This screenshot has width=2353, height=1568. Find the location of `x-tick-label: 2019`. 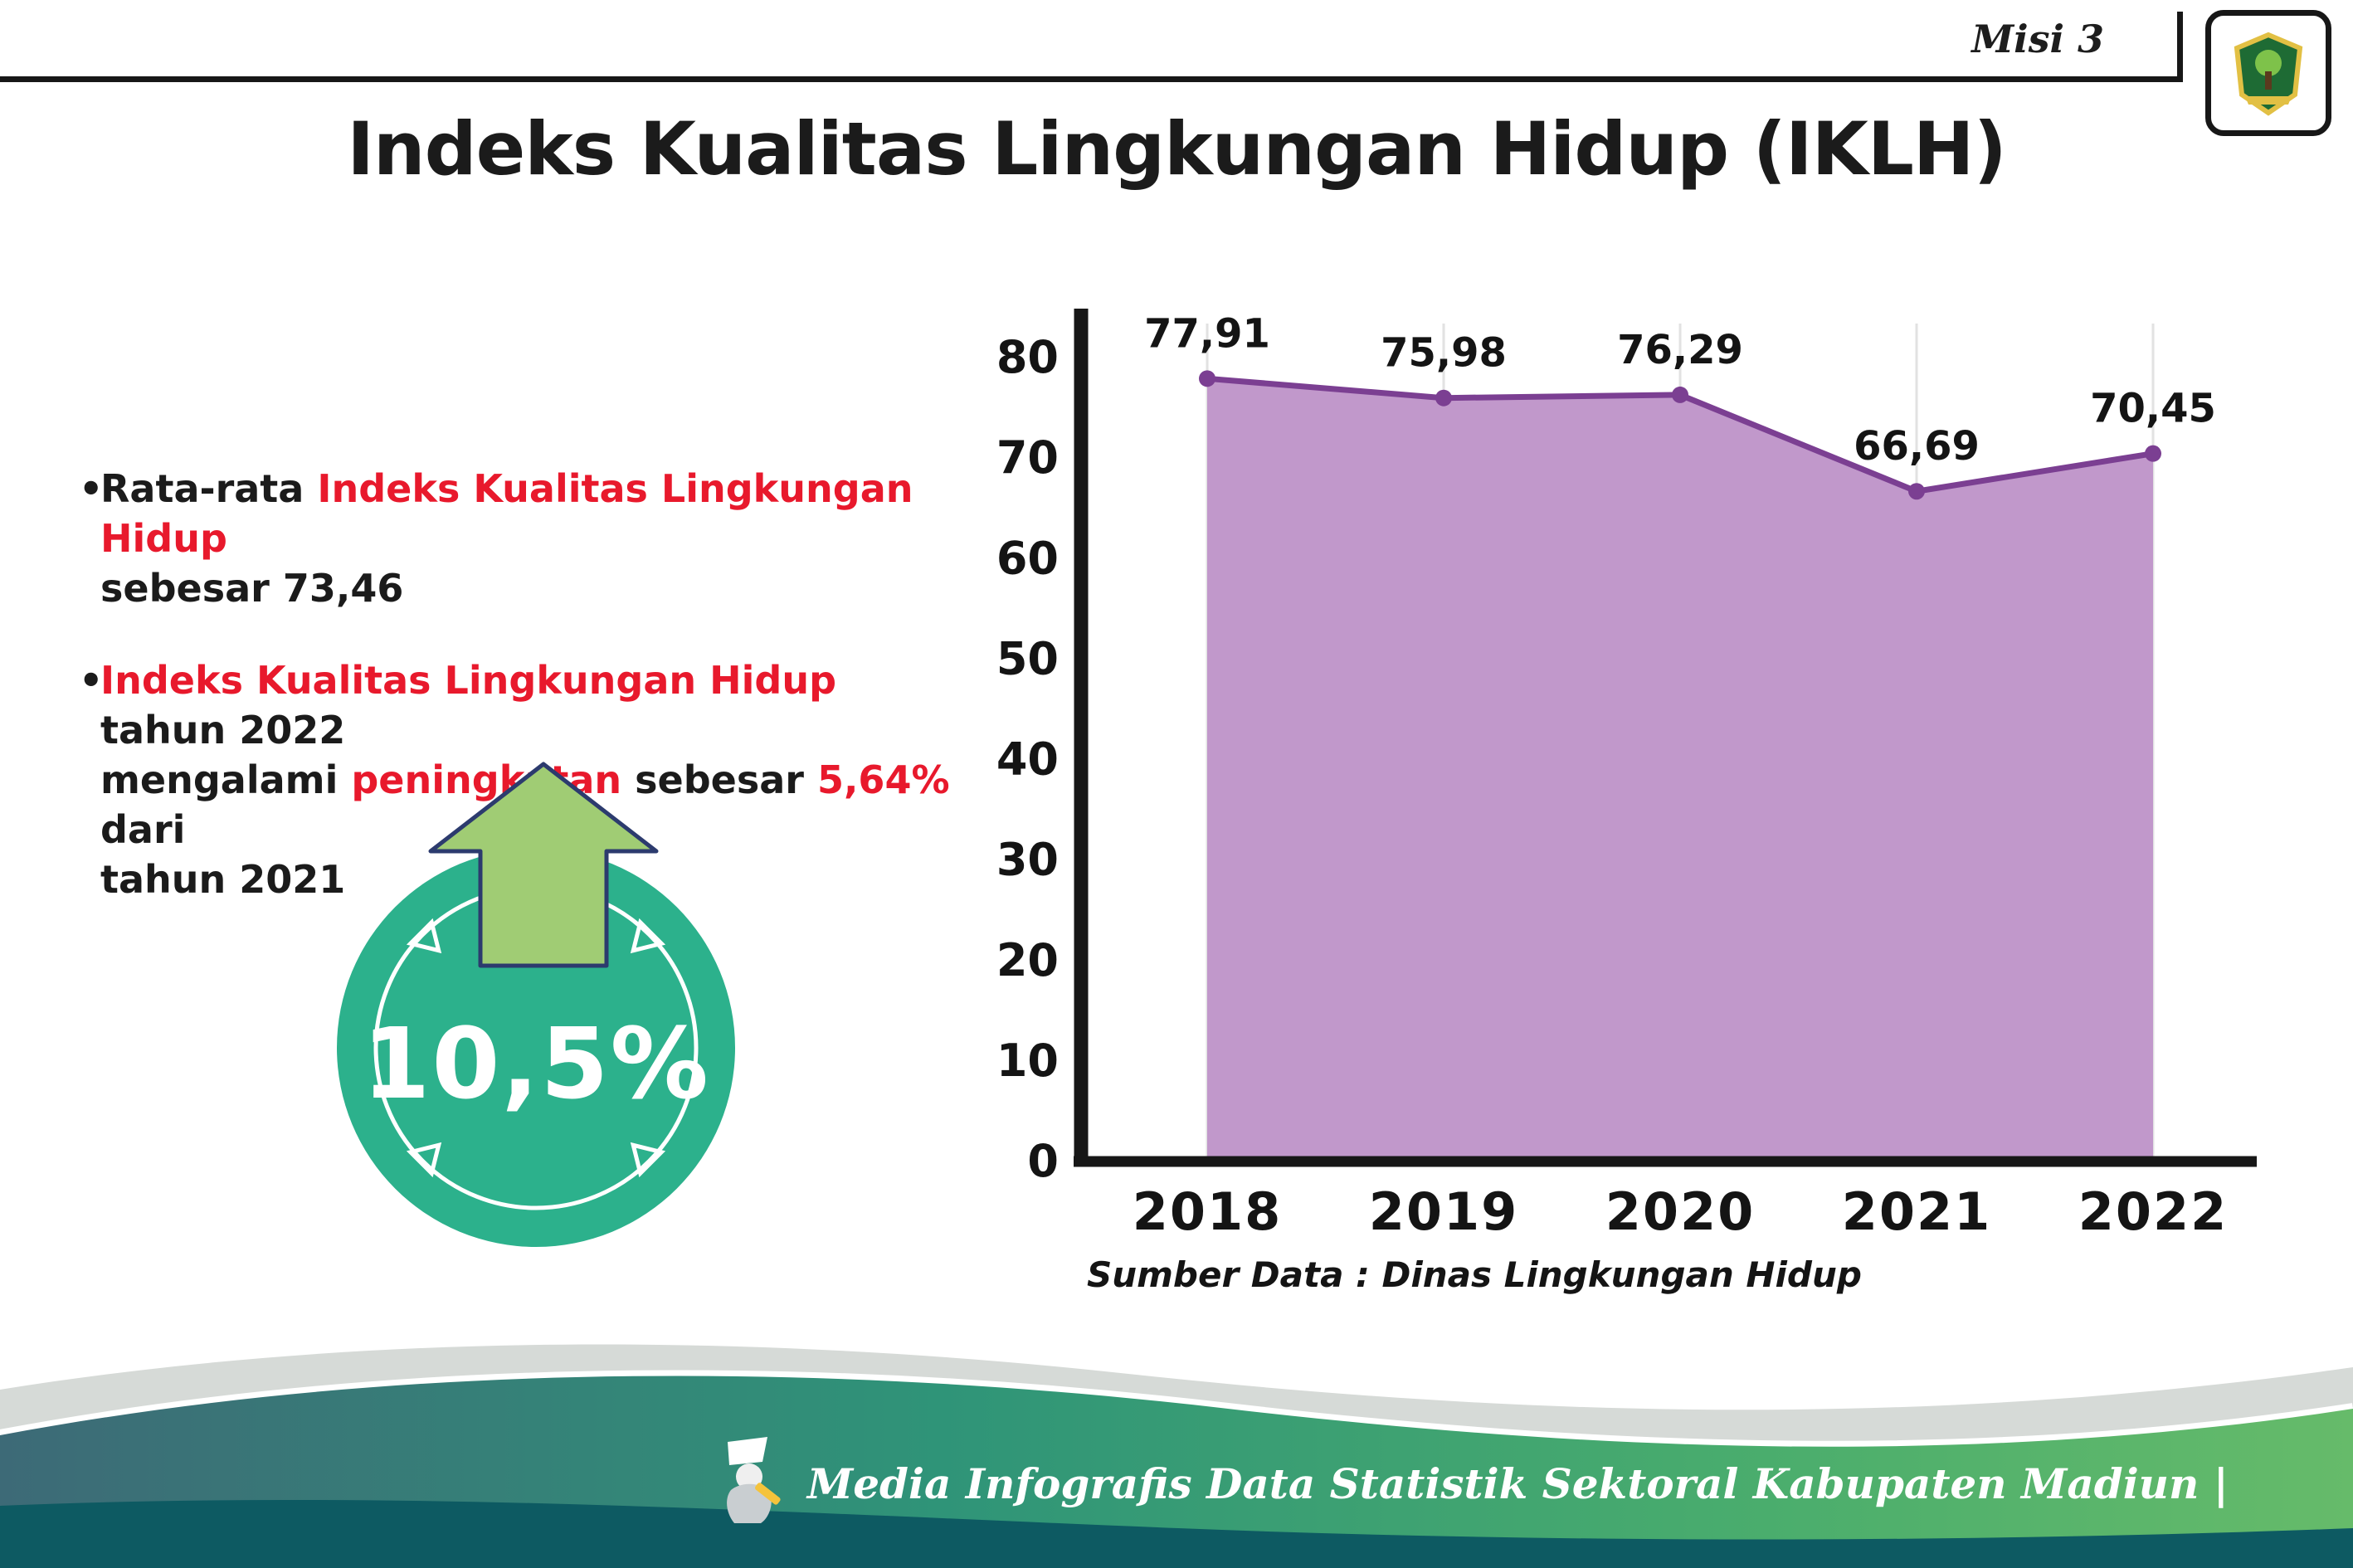

x-tick-label: 2019 is located at coordinates (1444, 1211).